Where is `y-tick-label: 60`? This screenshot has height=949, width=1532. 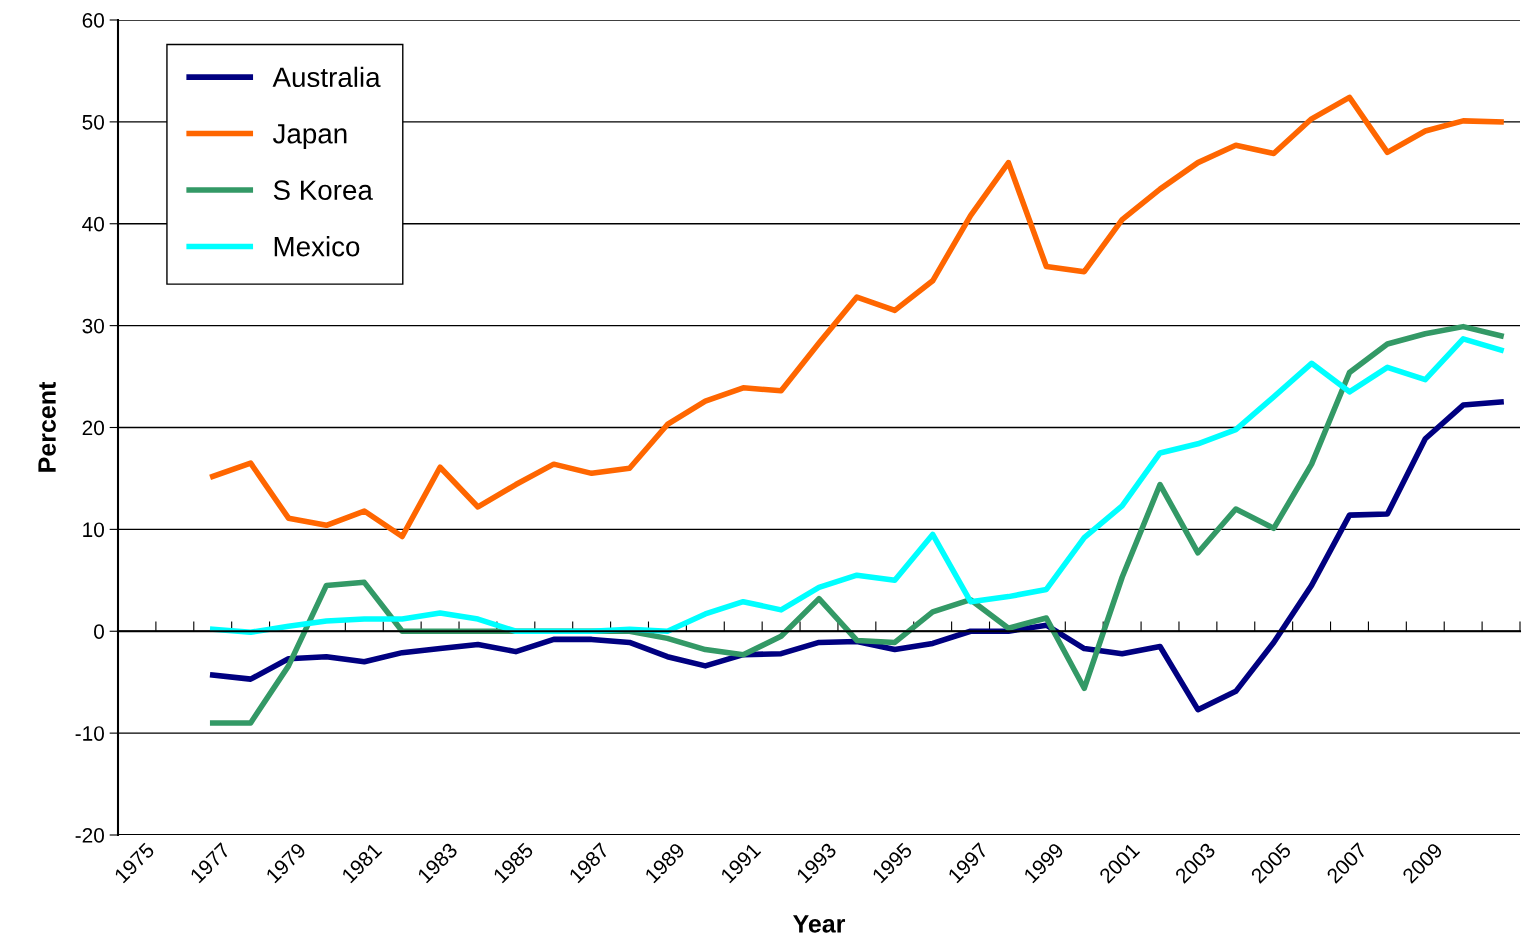
y-tick-label: 60 is located at coordinates (93, 20).